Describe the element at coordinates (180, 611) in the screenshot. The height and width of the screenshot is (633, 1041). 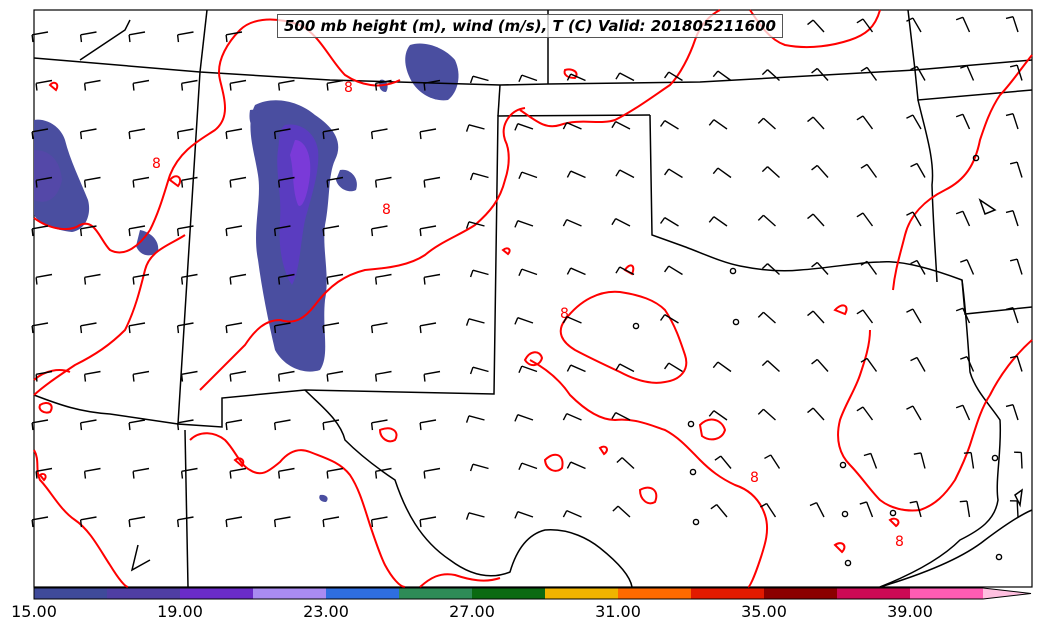
I see `colorbar-tick-label: 19.00` at that location.